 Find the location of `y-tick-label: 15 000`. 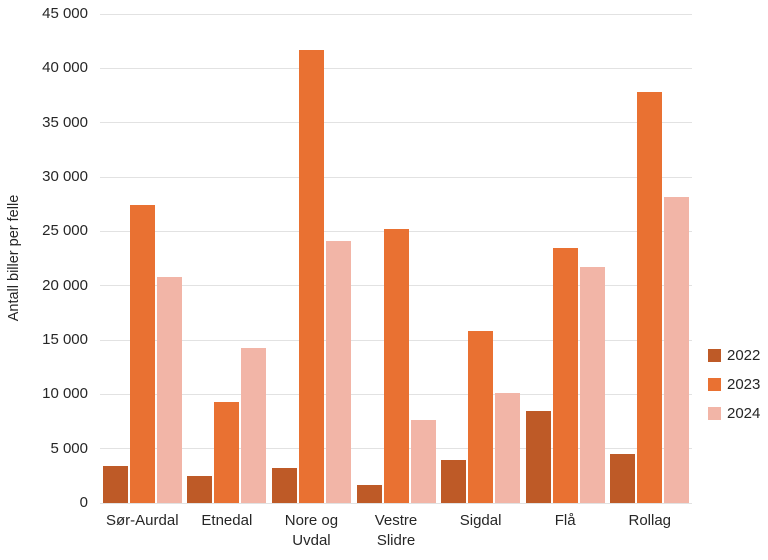

y-tick-label: 15 000 is located at coordinates (65, 339).